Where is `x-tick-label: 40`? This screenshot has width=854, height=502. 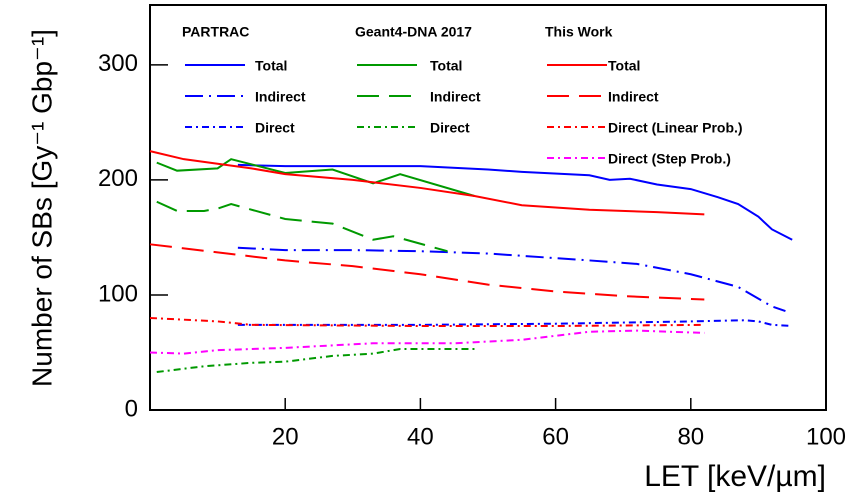
x-tick-label: 40 is located at coordinates (420, 436).